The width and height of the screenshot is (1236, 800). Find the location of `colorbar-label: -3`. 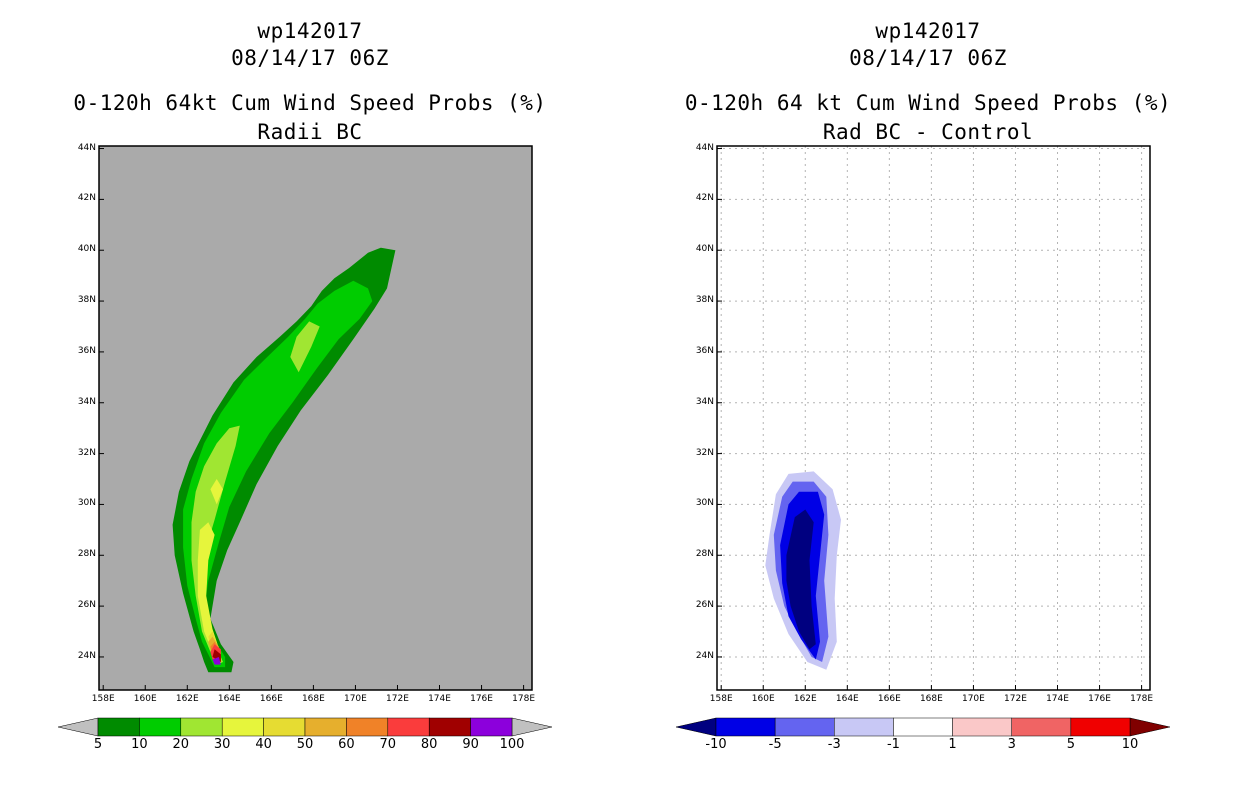

colorbar-label: -3 is located at coordinates (834, 744).